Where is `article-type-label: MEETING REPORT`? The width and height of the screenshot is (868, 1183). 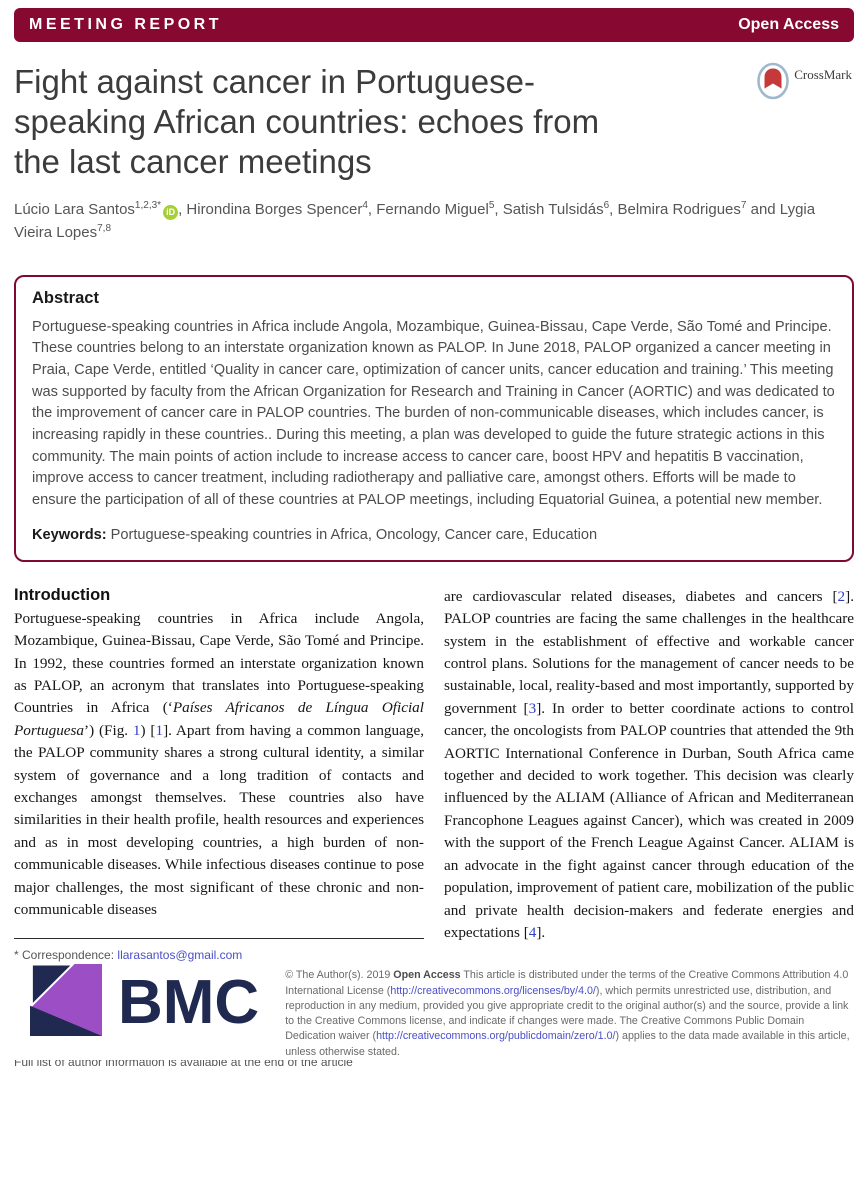 article-type-label: MEETING REPORT is located at coordinates (126, 24).